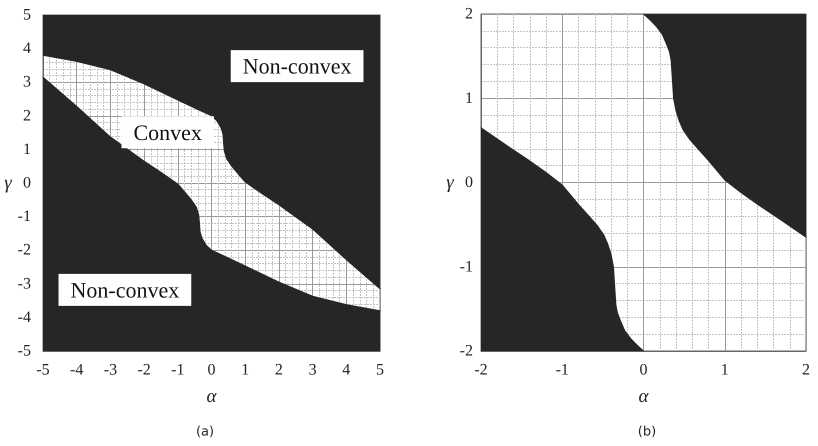  Describe the element at coordinates (27, 82) in the screenshot. I see `y-tick-label: 3` at that location.